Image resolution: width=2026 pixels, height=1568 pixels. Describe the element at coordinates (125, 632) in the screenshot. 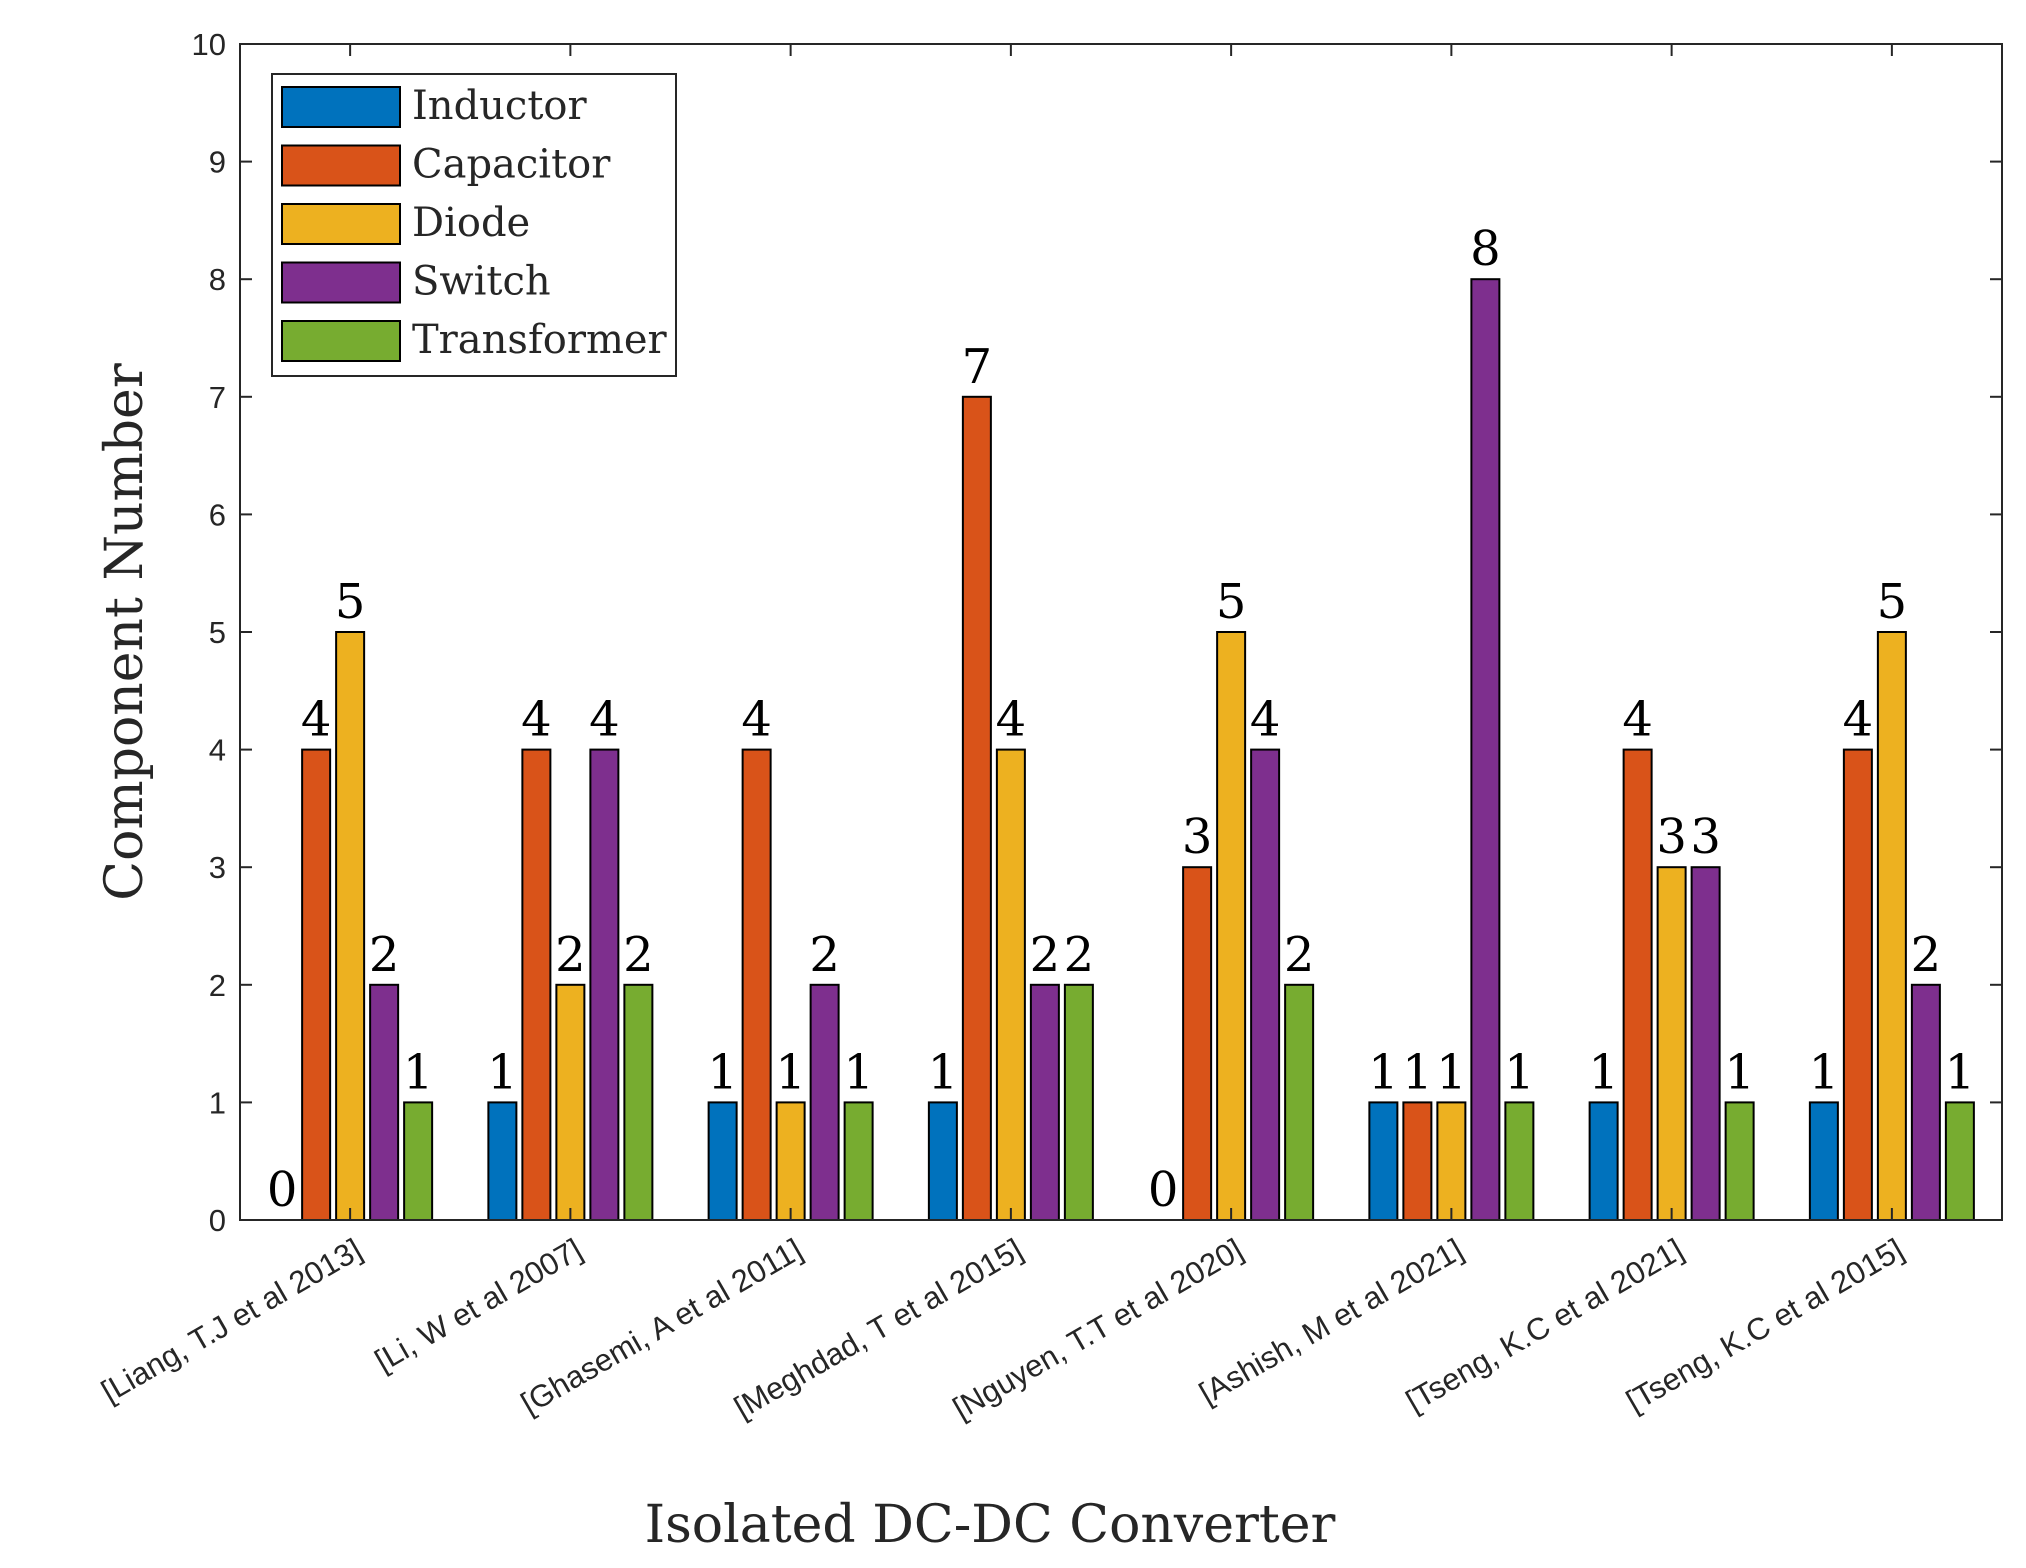

I see `y-axis-label: Component Number` at that location.